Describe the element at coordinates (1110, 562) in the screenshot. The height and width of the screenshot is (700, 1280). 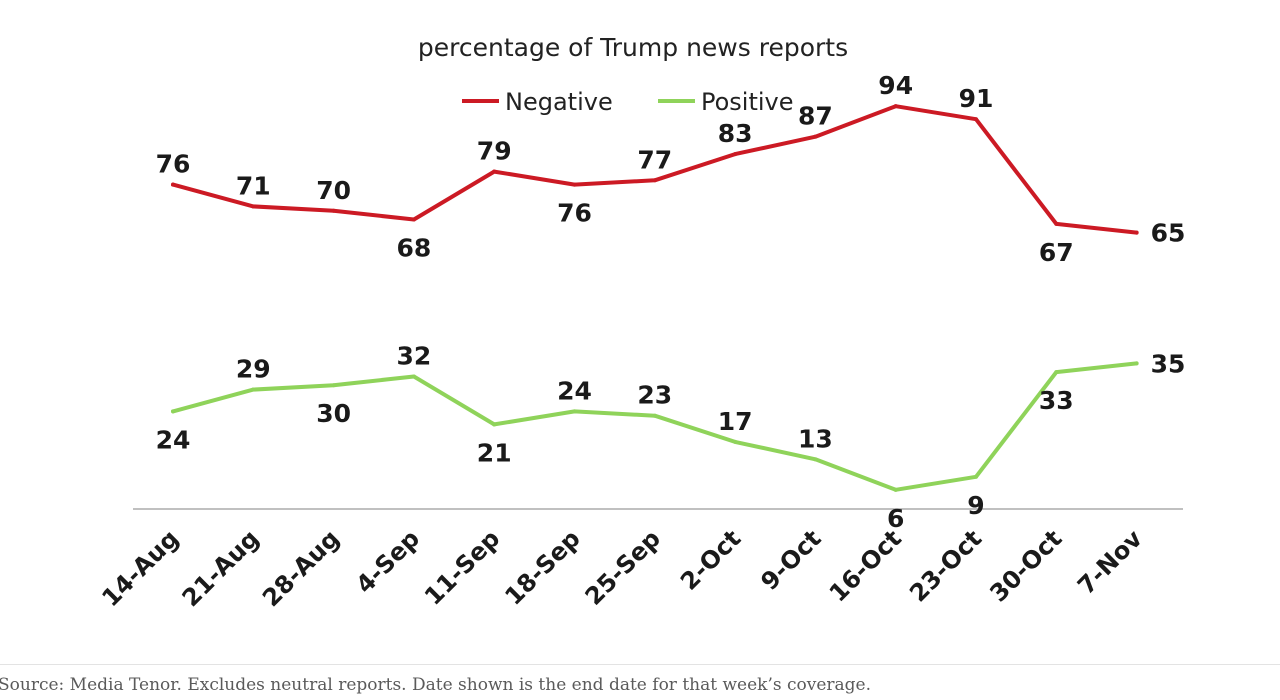
I see `x-tick-label: 7-Nov` at that location.